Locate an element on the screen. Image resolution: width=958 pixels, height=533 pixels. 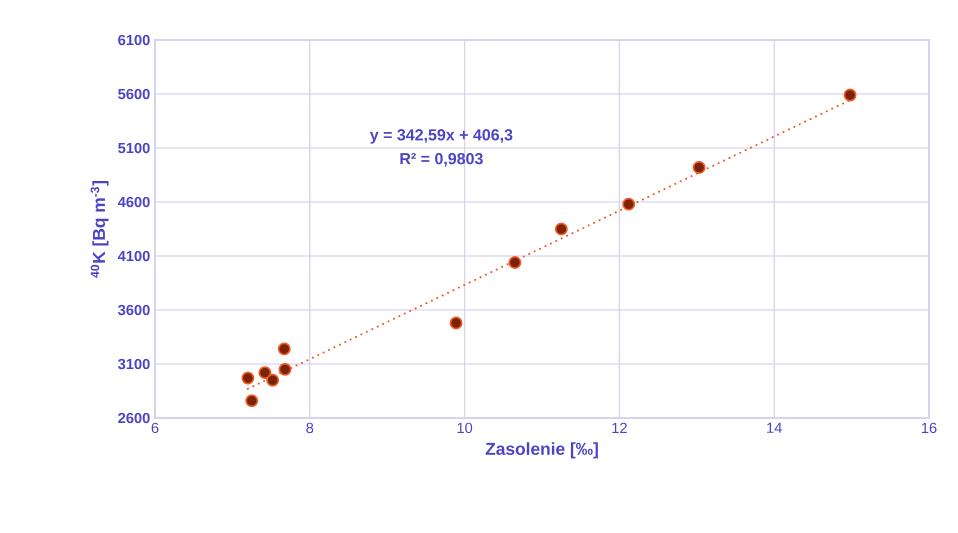
x-tick-label: 10 is located at coordinates (465, 428).